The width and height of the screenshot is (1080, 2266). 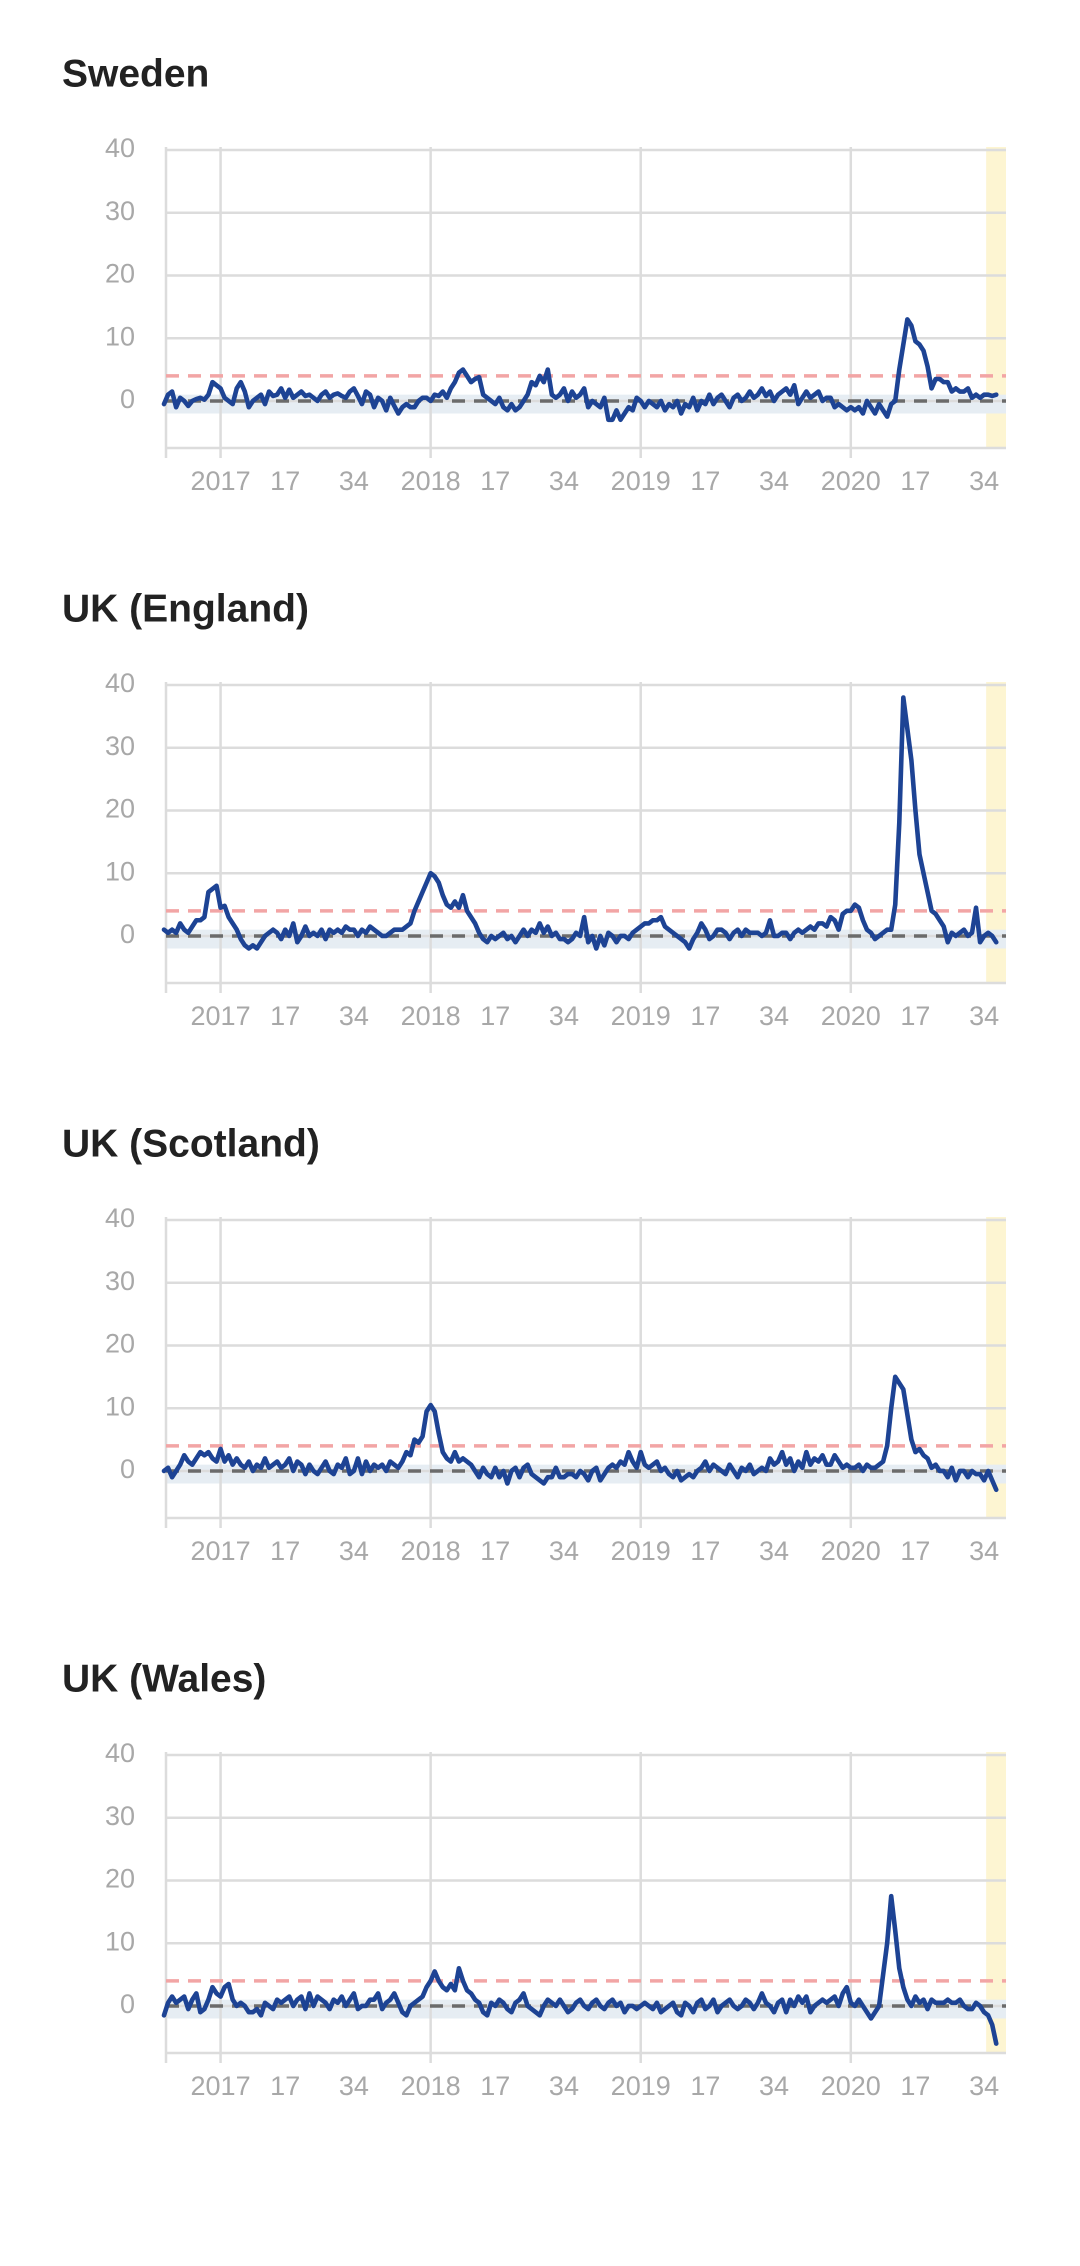 I want to click on chart-title: UK (England), so click(x=185, y=608).